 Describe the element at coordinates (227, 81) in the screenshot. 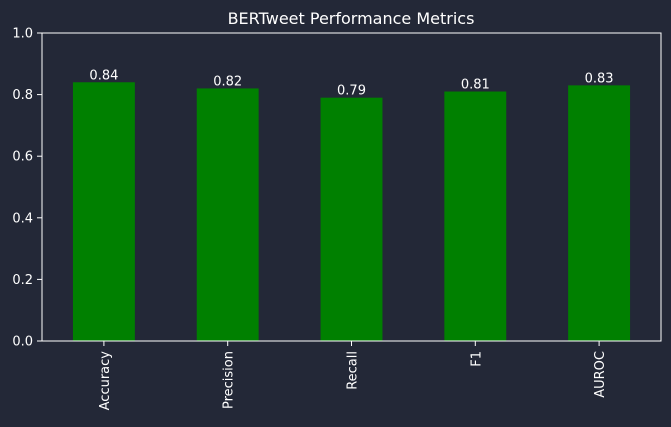

I see `bar-value-label: 0.82` at that location.